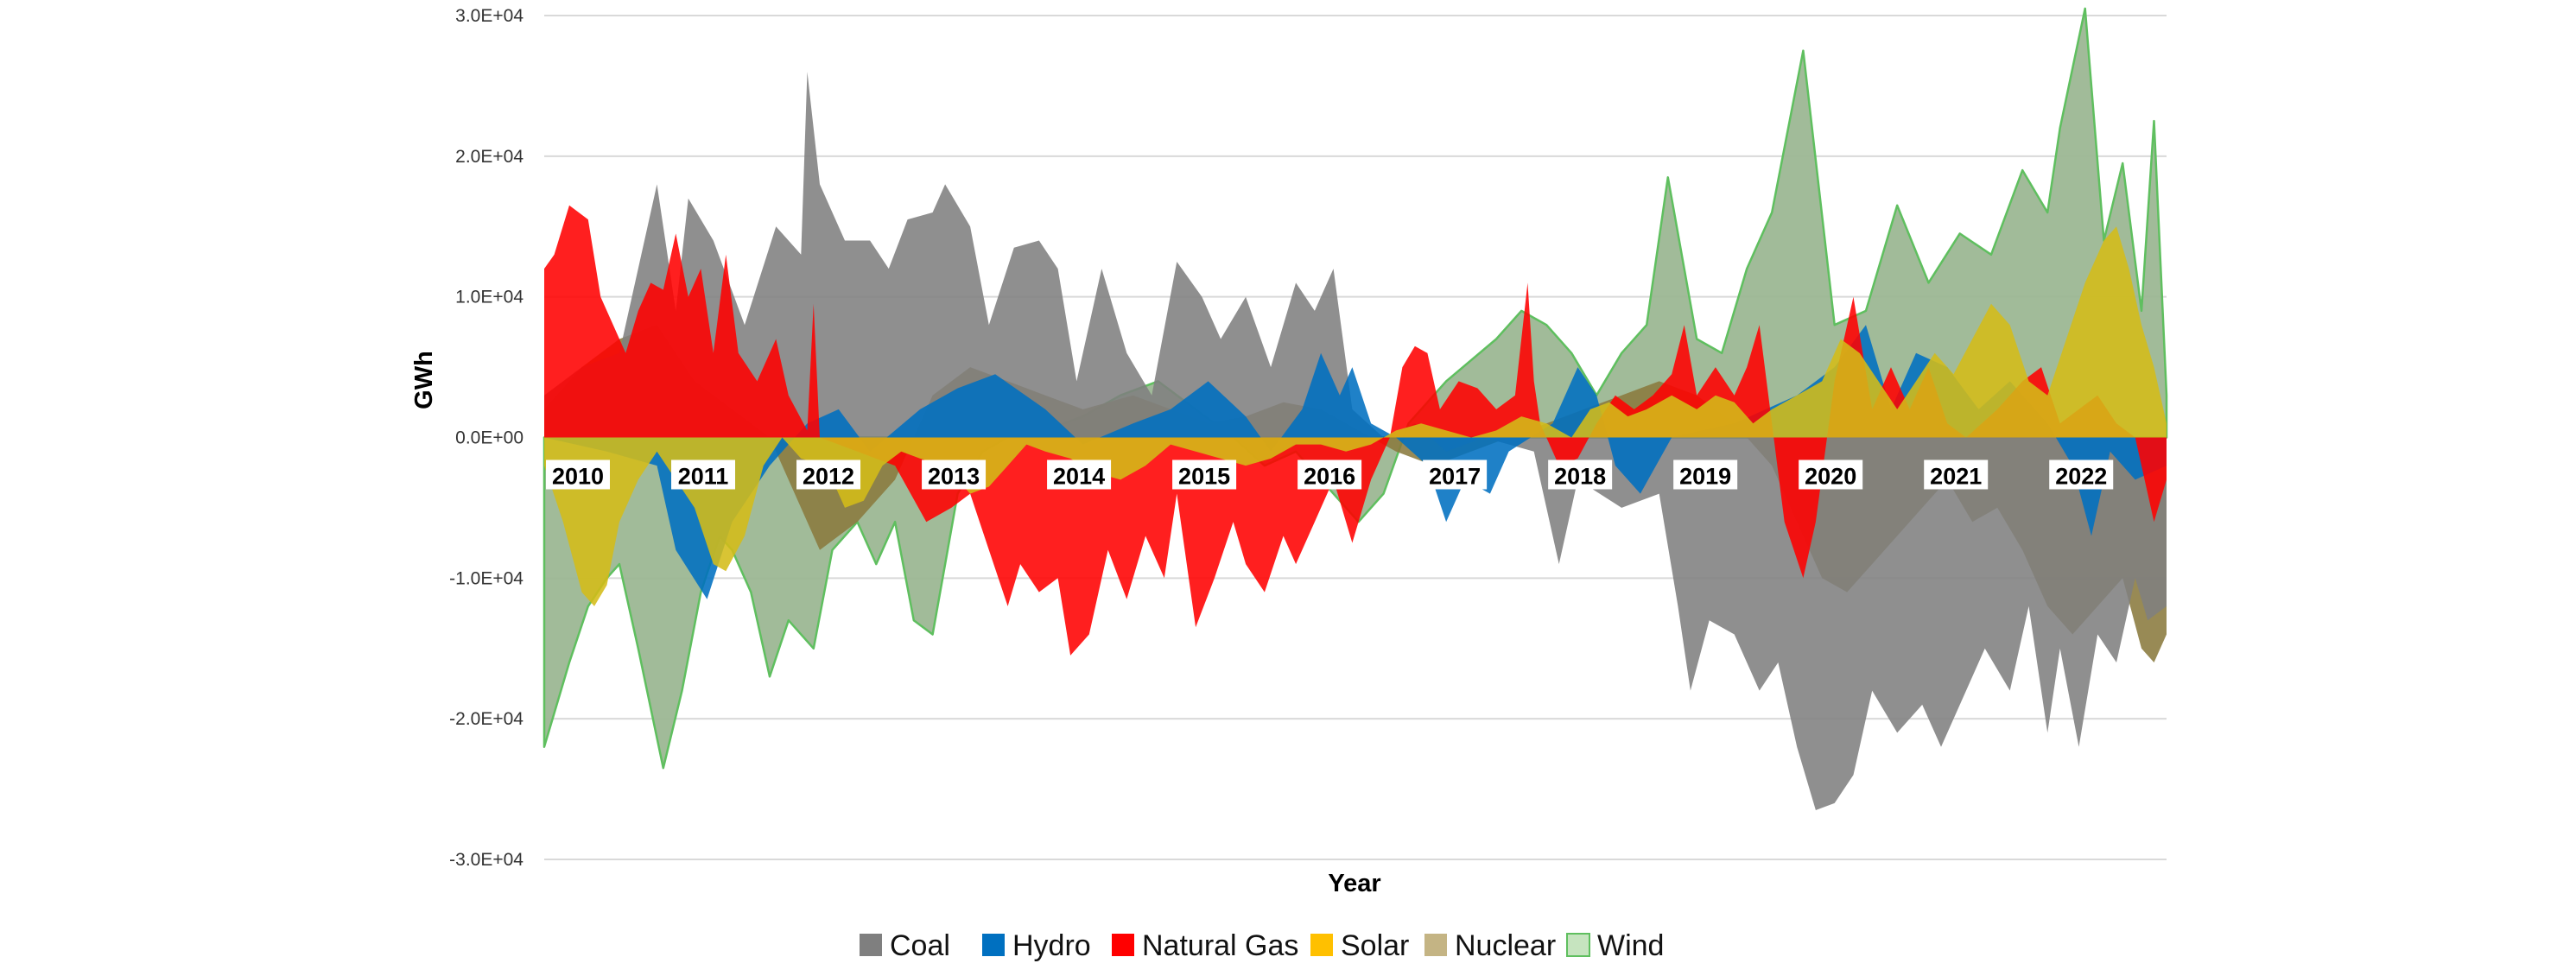 The height and width of the screenshot is (976, 2576). What do you see at coordinates (1354, 883) in the screenshot?
I see `x-axis-title: Year` at bounding box center [1354, 883].